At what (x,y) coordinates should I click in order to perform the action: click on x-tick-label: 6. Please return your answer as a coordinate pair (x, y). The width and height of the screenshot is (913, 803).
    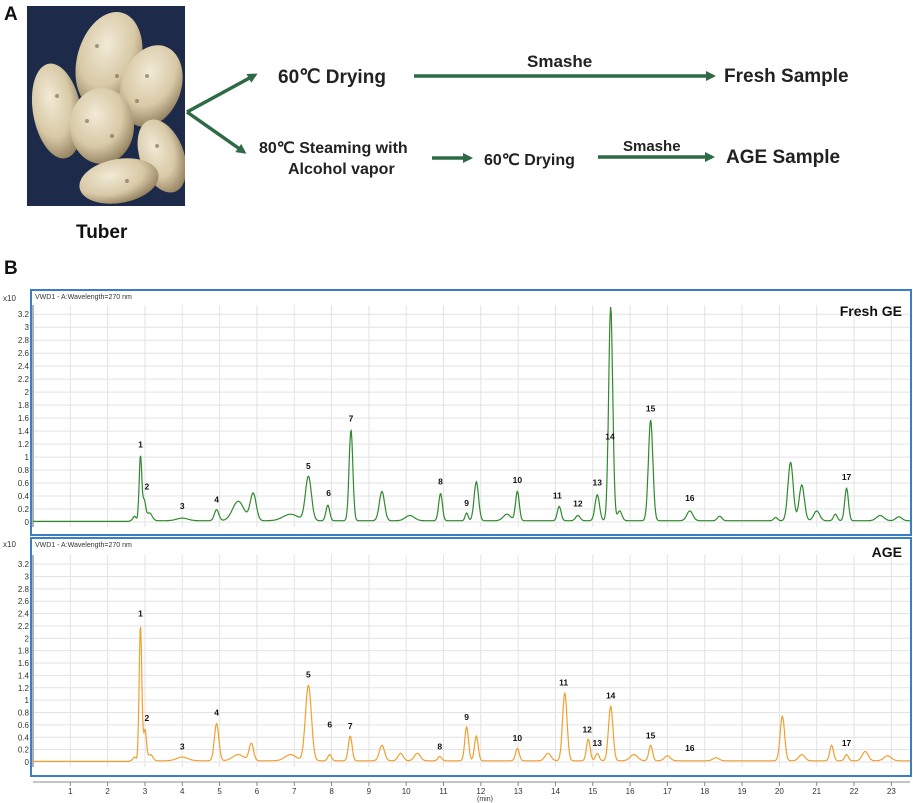
    Looking at the image, I should click on (257, 791).